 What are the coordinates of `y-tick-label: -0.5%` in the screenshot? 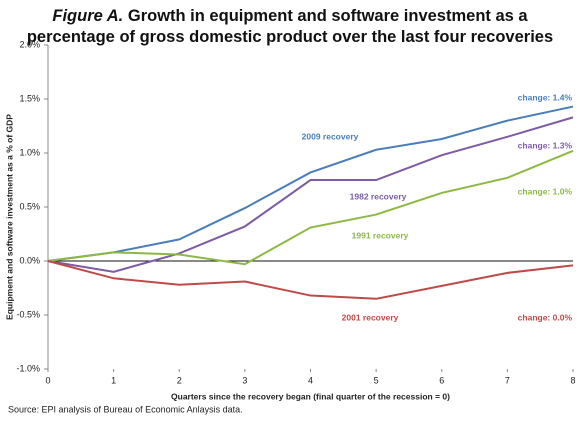 It's located at (28, 314).